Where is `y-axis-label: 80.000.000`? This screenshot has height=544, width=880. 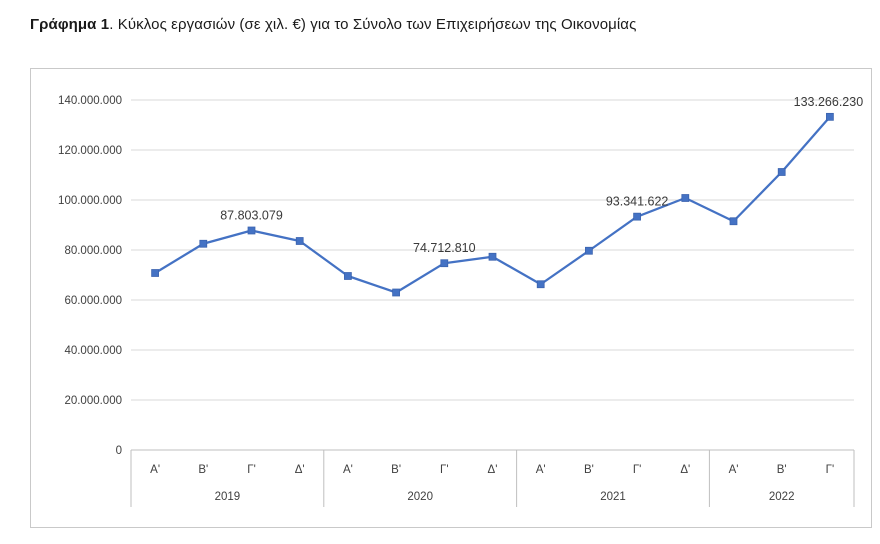
y-axis-label: 80.000.000 is located at coordinates (93, 251).